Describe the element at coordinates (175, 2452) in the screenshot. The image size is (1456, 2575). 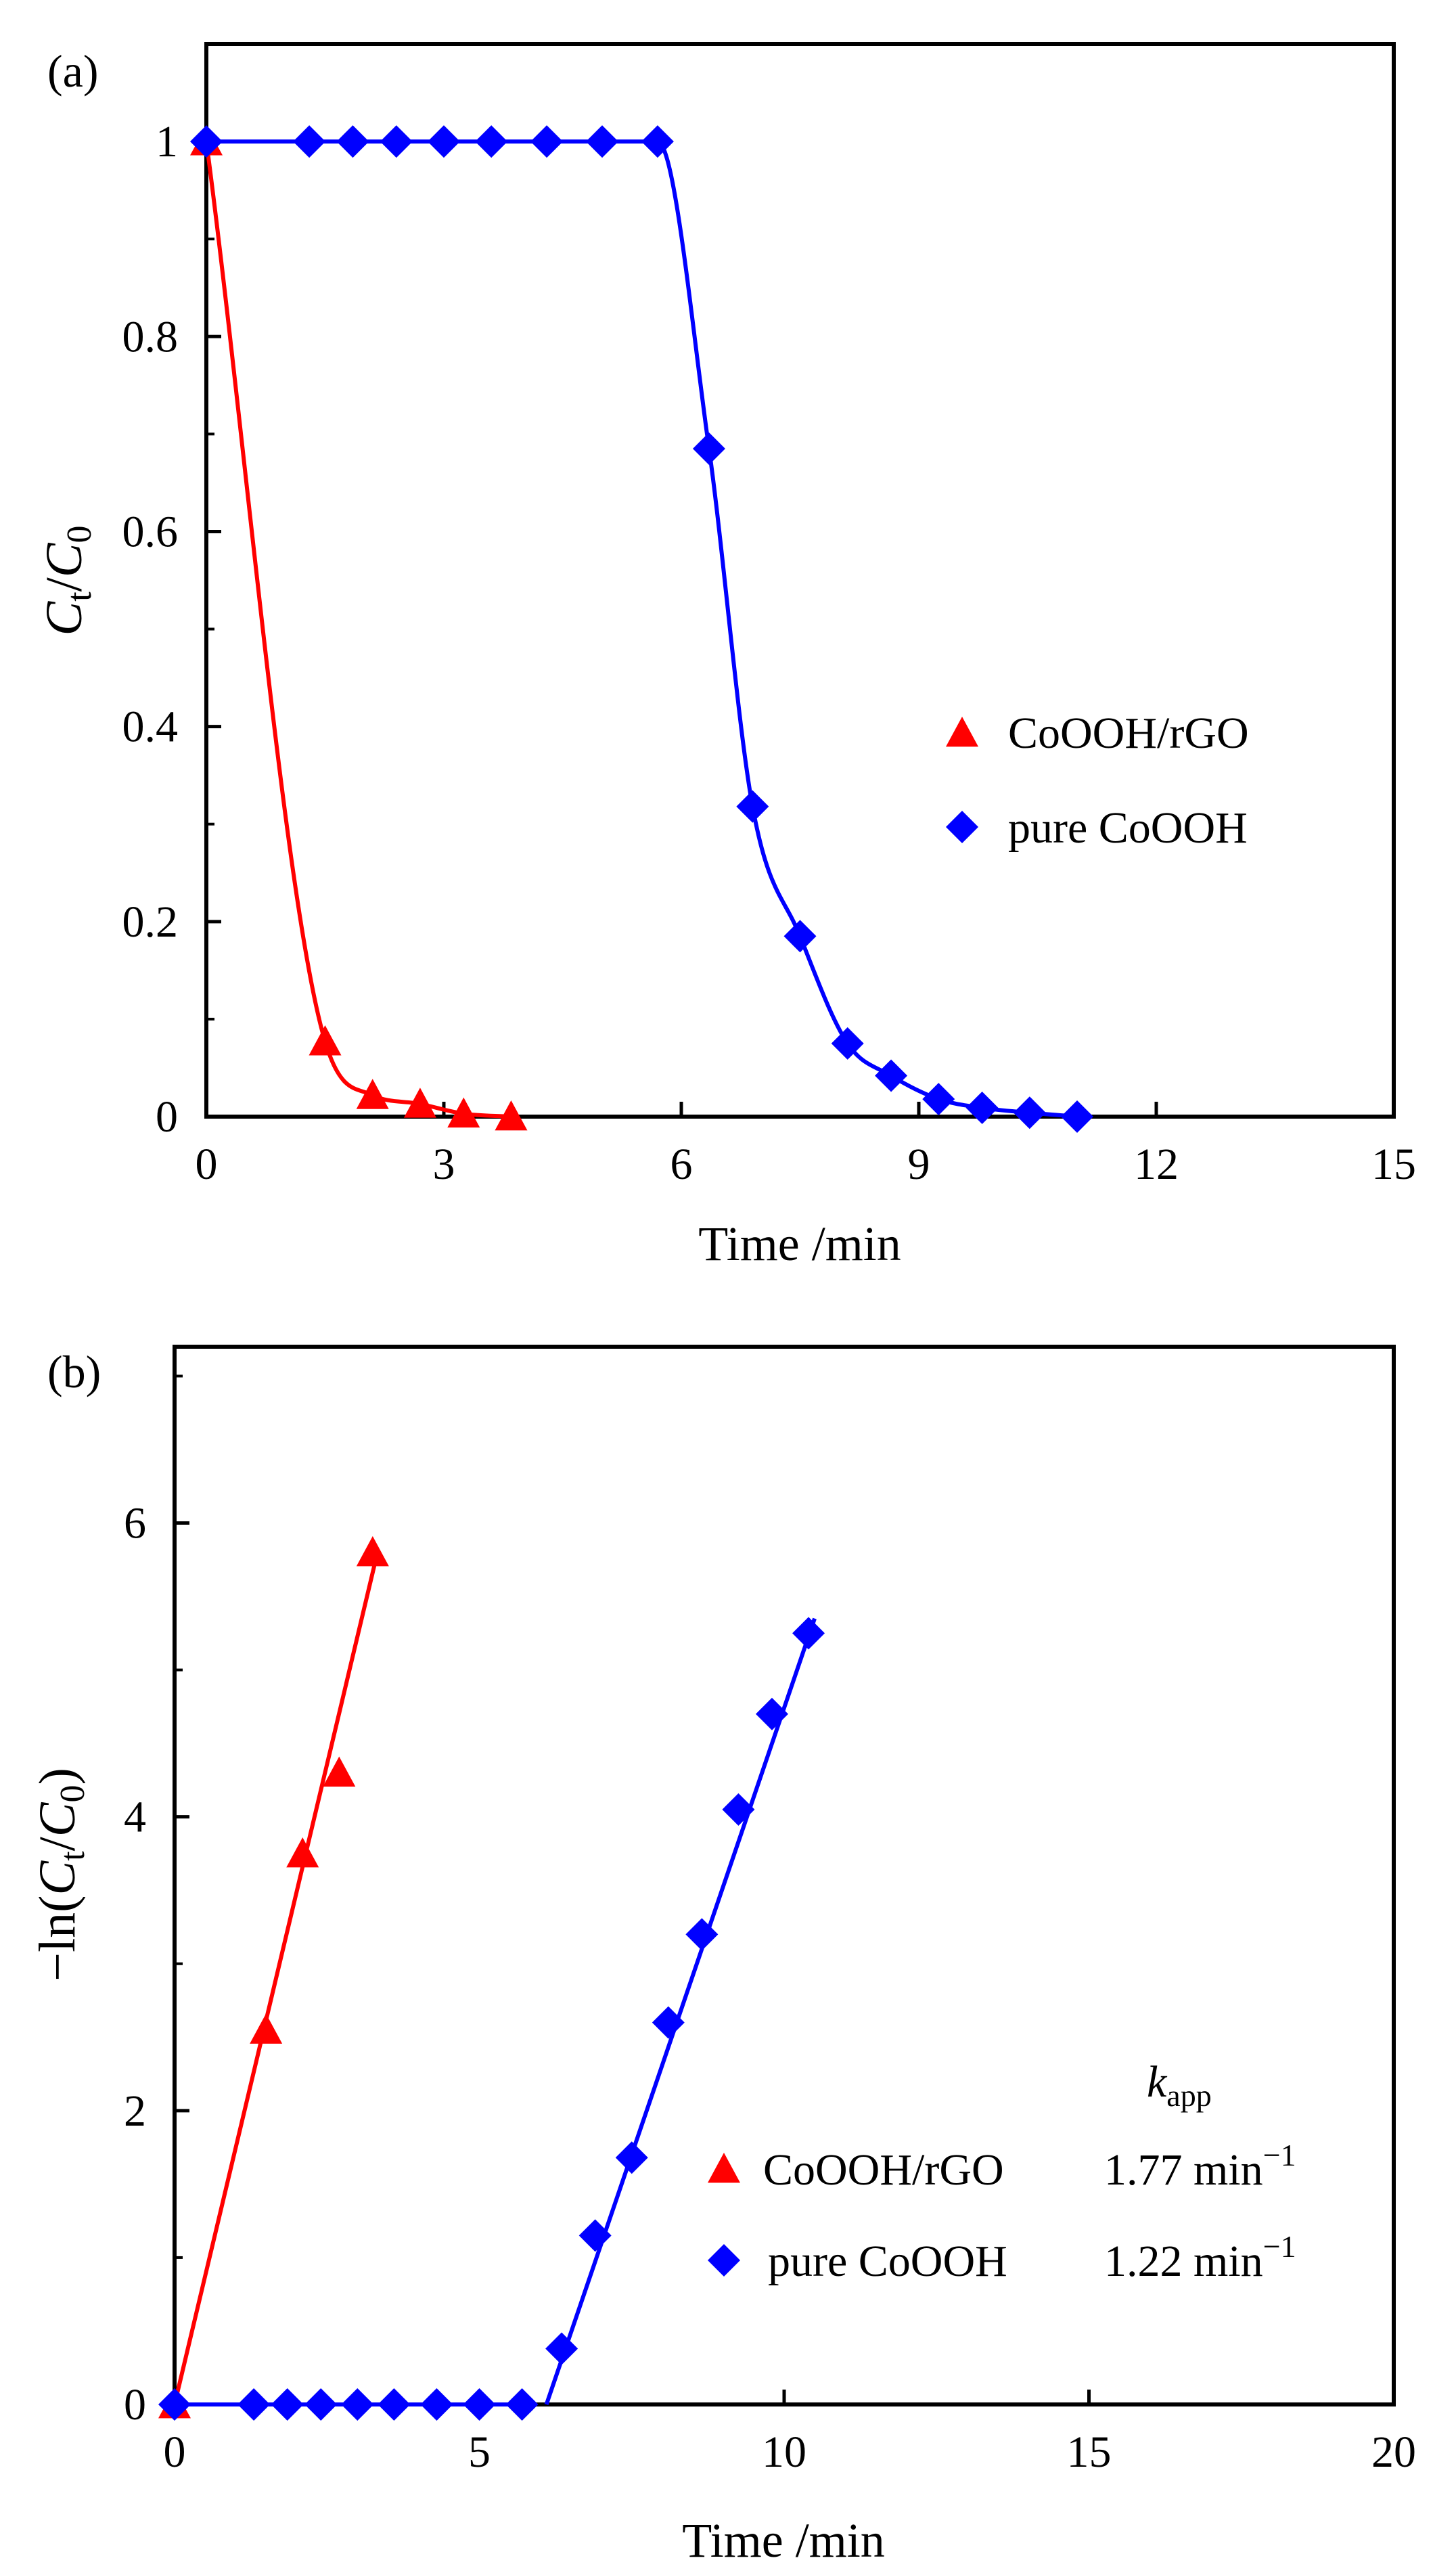
I see `b-x-tick-label: 0` at that location.